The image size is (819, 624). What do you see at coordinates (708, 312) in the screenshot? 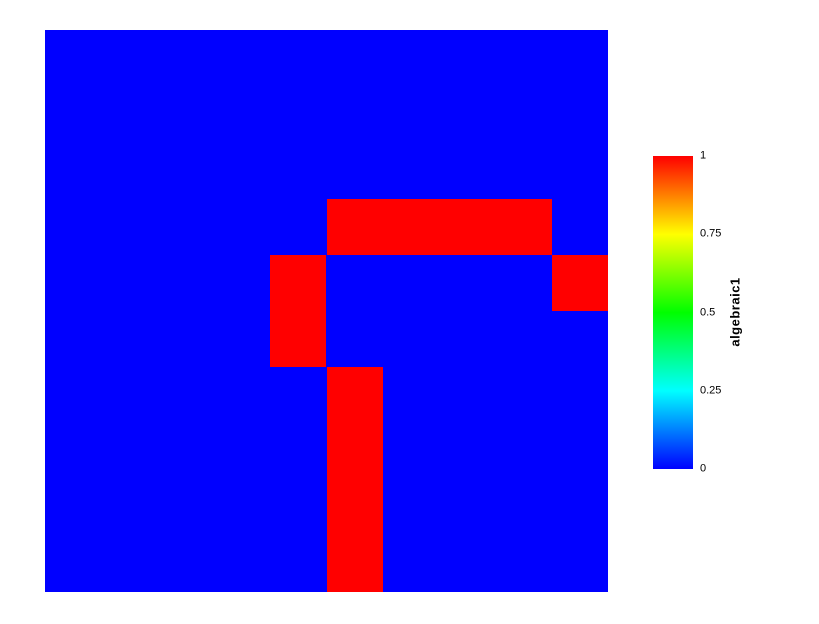
I see `colorbar-tick-label: 0.5` at bounding box center [708, 312].